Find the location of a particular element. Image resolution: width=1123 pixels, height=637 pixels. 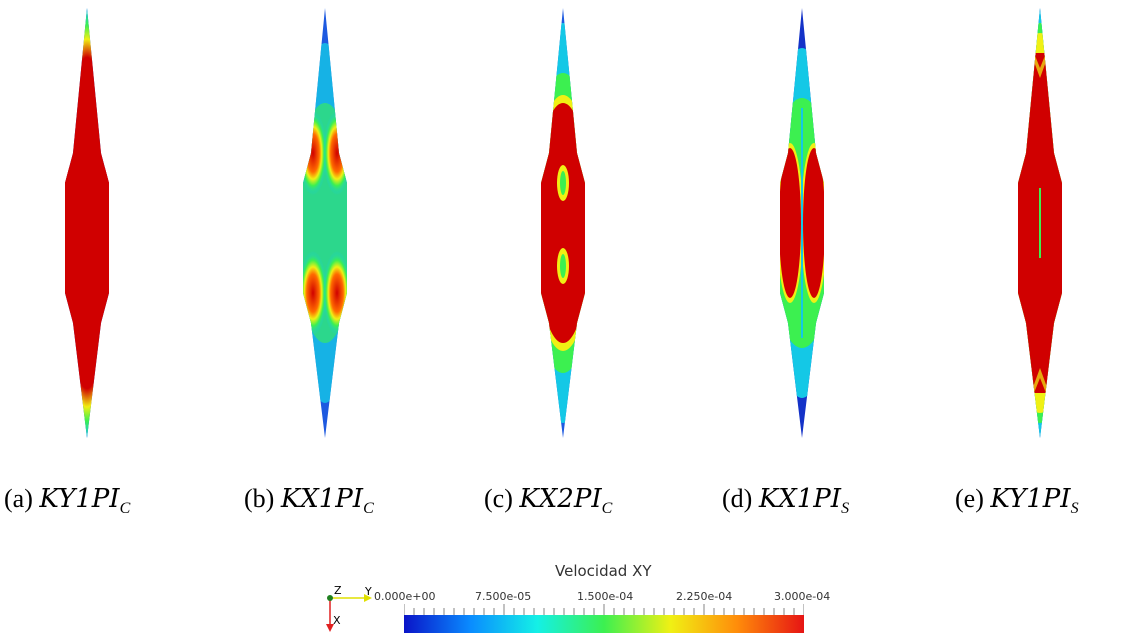

panel-b-velocity-field is located at coordinates (325, 223).